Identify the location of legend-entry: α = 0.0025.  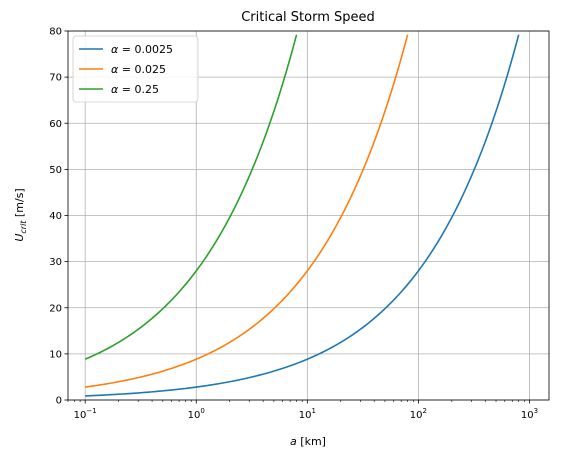
(142, 49).